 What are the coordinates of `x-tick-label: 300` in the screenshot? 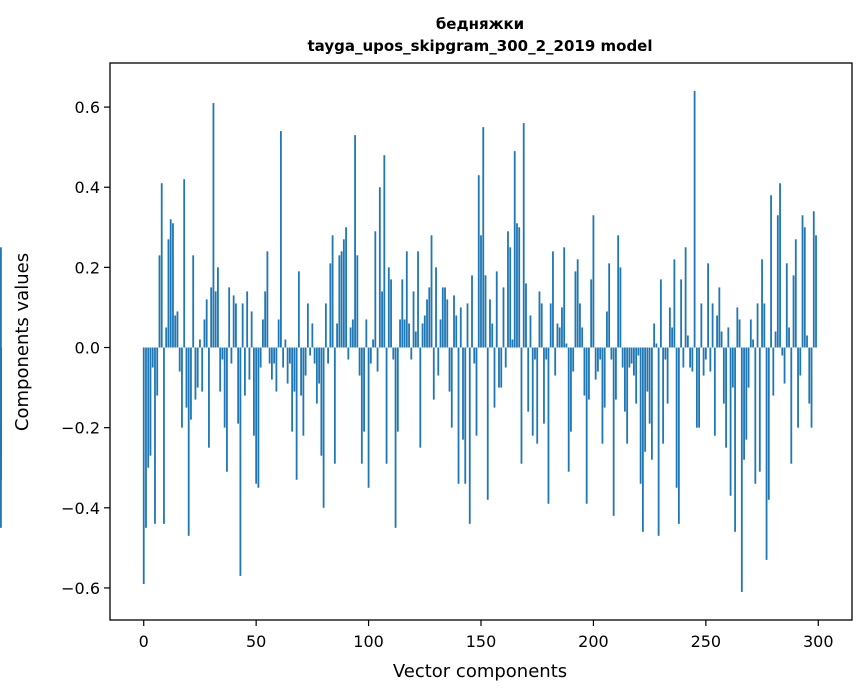 It's located at (818, 641).